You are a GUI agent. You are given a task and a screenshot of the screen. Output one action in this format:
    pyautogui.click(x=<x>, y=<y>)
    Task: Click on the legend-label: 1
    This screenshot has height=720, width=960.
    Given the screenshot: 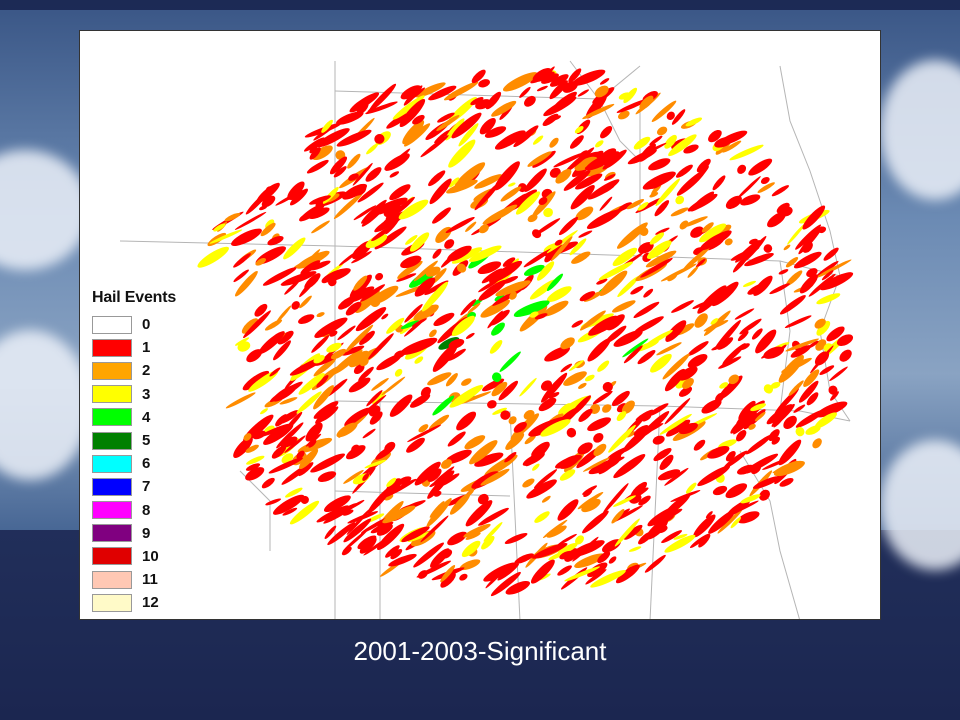 What is the action you would take?
    pyautogui.click(x=146, y=348)
    